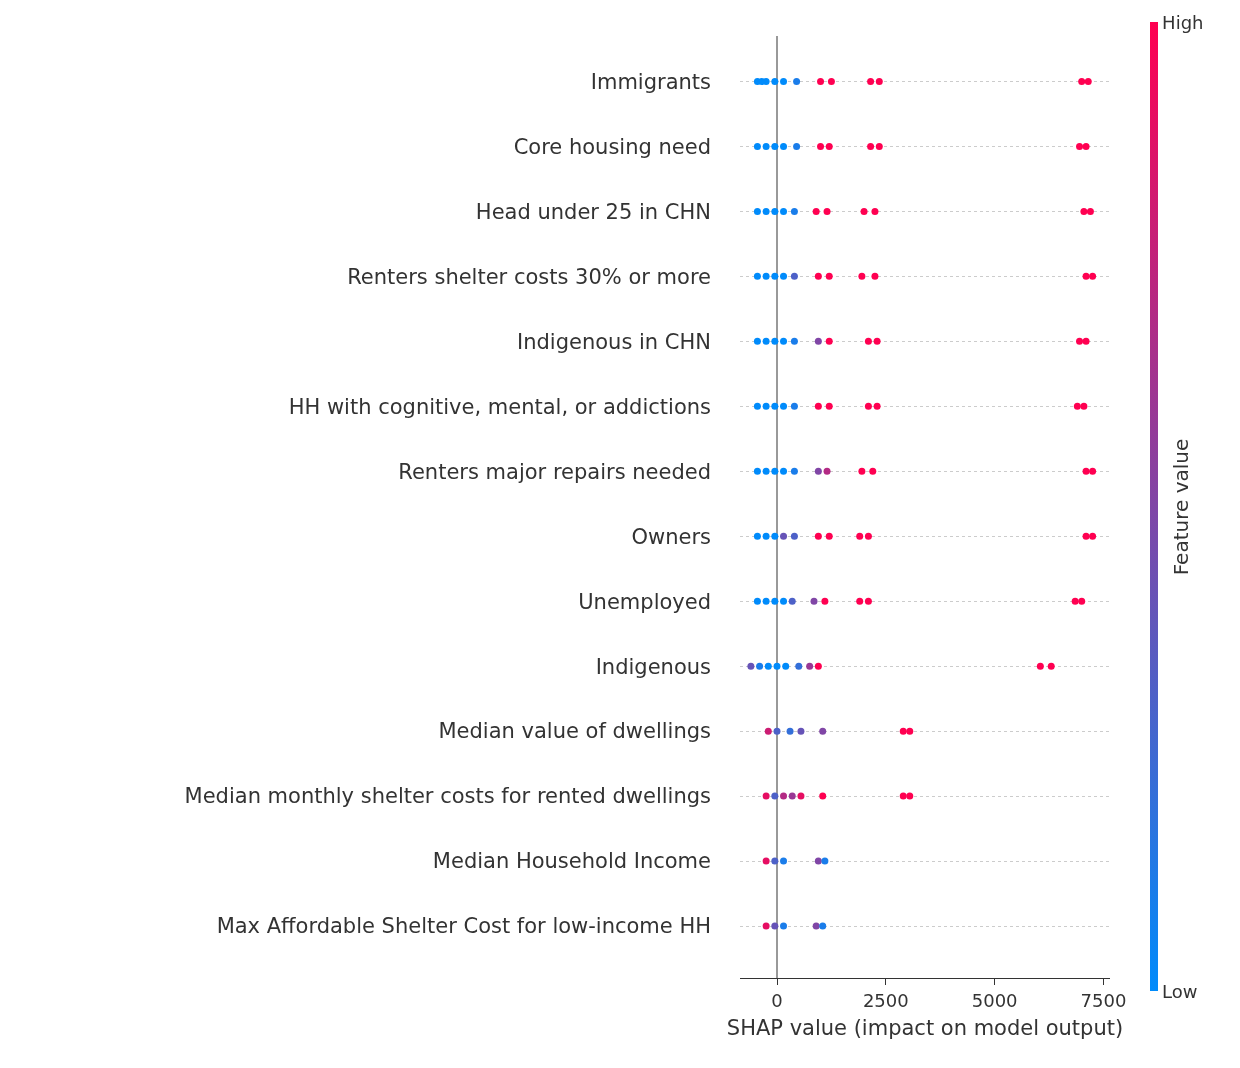 This screenshot has width=1240, height=1068. What do you see at coordinates (653, 666) in the screenshot?
I see `y-tick-label: Indigenous` at bounding box center [653, 666].